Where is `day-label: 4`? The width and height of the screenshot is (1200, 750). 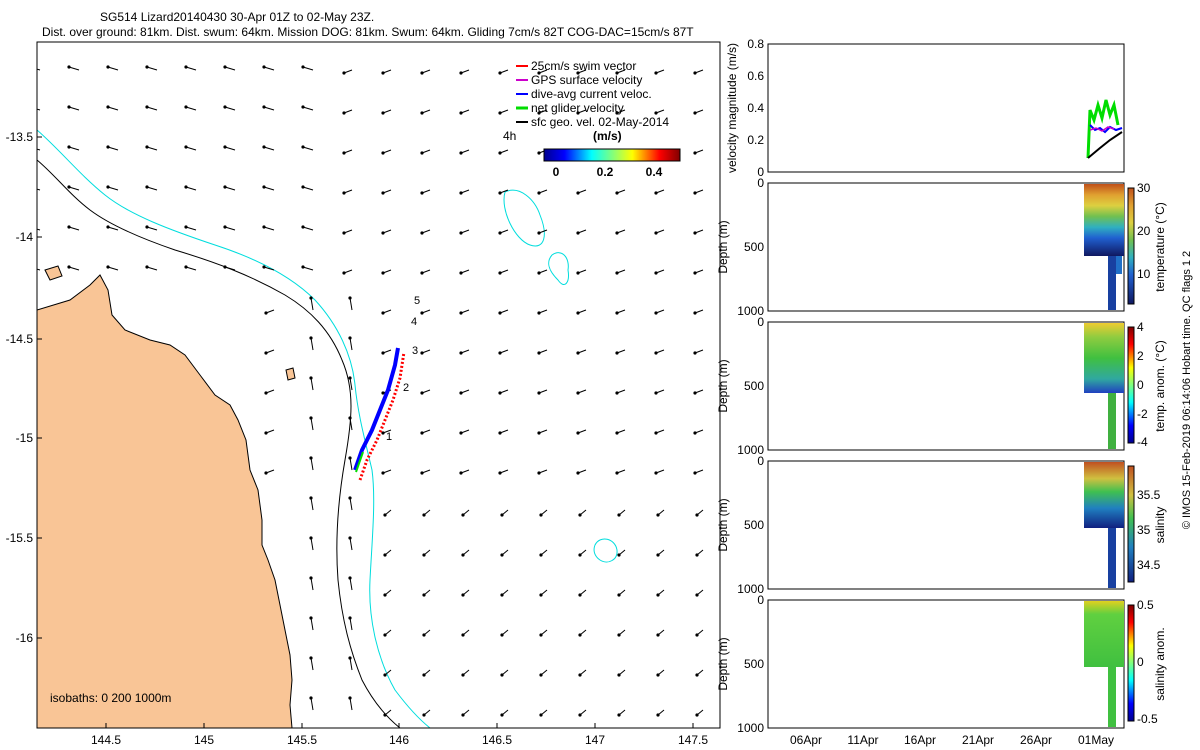 day-label: 4 is located at coordinates (414, 322).